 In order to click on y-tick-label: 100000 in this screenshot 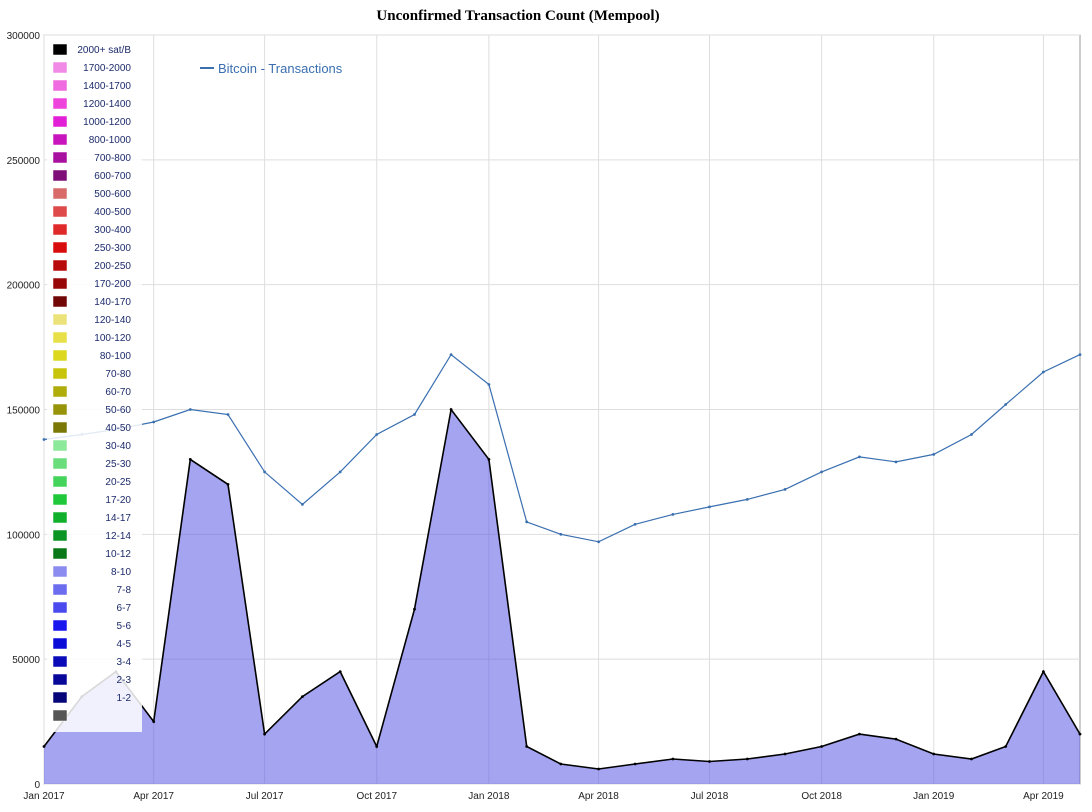, I will do `click(24, 535)`.